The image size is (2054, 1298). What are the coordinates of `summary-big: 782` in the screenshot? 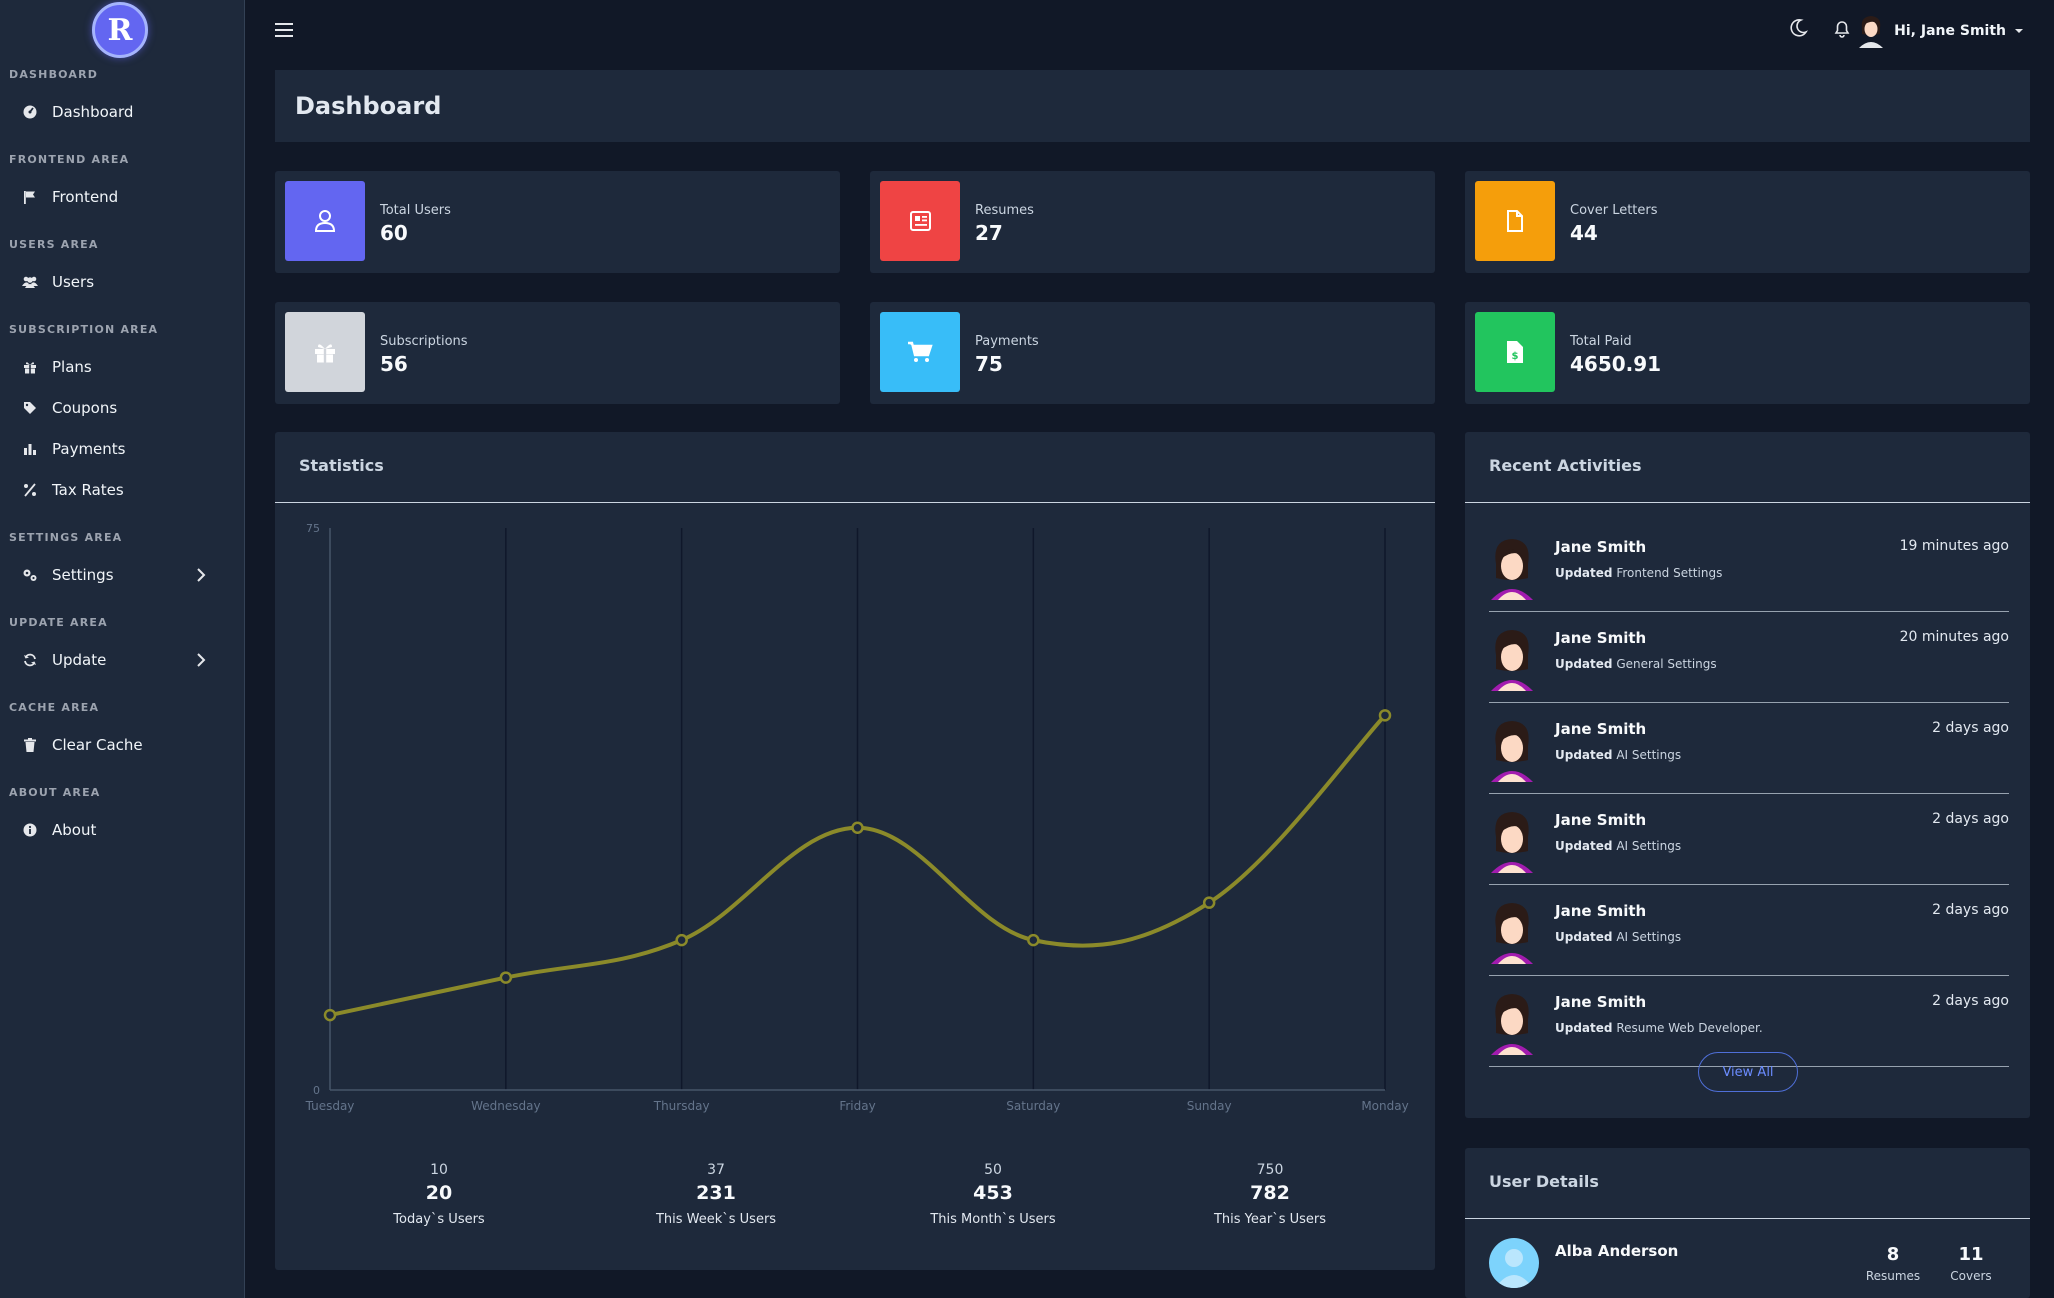 It's located at (1270, 1193).